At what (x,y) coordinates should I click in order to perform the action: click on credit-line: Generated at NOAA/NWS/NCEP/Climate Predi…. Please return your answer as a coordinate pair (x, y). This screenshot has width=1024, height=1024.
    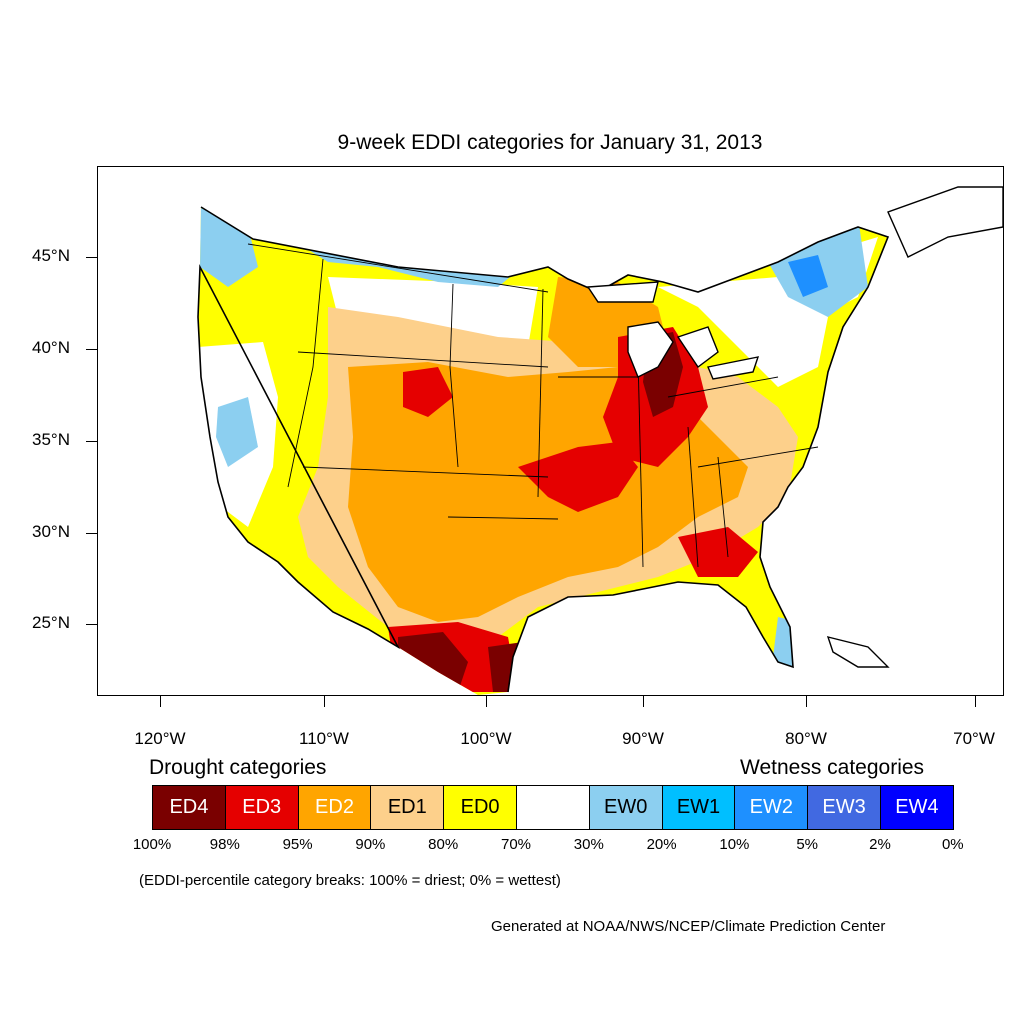
    Looking at the image, I should click on (688, 926).